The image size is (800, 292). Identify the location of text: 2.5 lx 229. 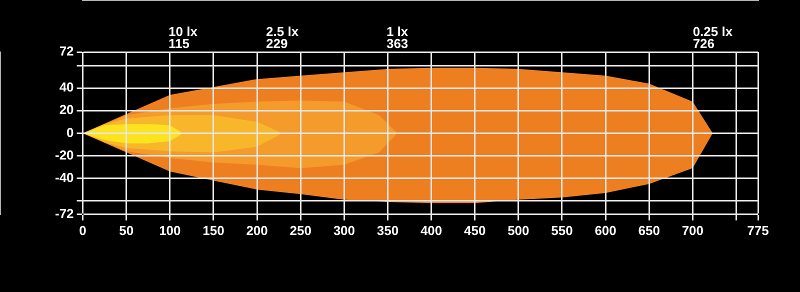
(283, 37).